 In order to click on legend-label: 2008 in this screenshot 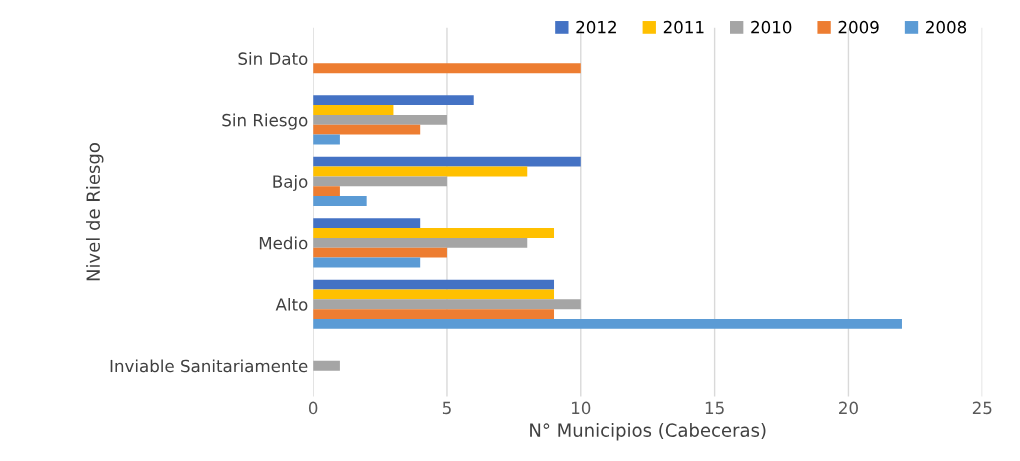, I will do `click(946, 27)`.